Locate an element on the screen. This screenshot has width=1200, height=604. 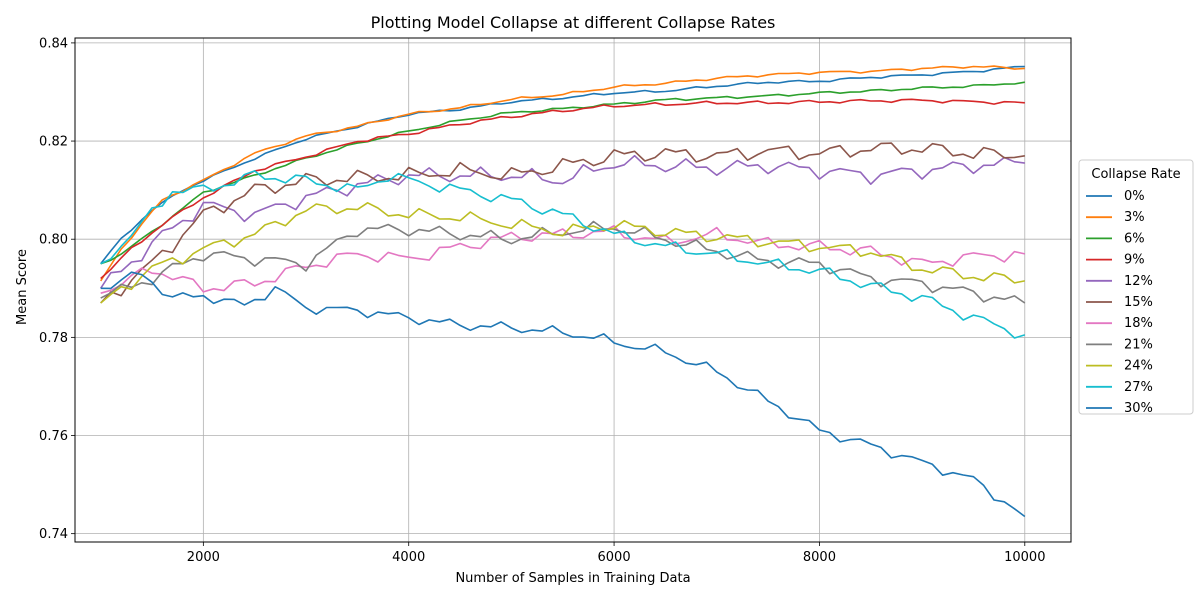
legend-label: 18% is located at coordinates (1138, 323).